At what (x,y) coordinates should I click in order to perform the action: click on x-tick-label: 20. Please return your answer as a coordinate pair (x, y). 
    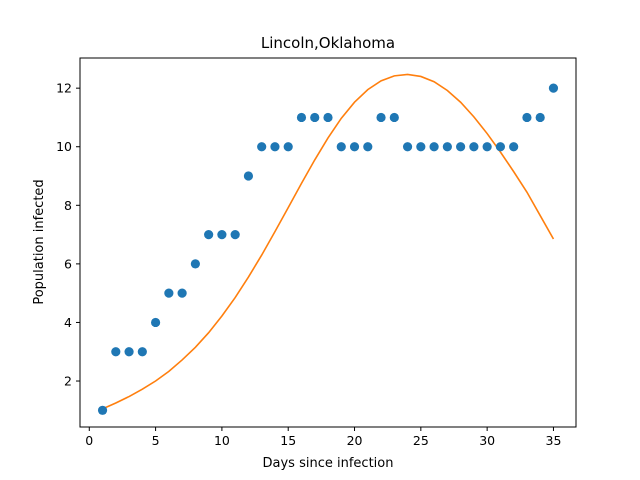
    Looking at the image, I should click on (355, 440).